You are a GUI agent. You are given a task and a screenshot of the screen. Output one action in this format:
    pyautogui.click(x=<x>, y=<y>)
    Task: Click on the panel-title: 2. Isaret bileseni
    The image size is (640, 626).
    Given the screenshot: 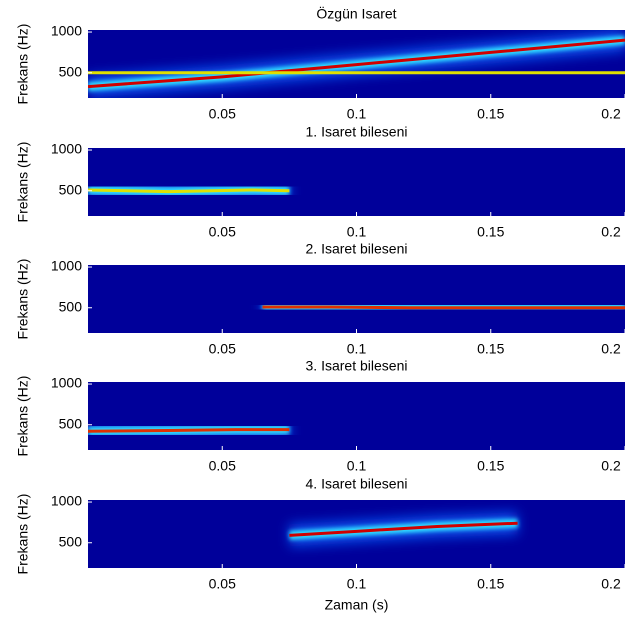 What is the action you would take?
    pyautogui.click(x=357, y=249)
    